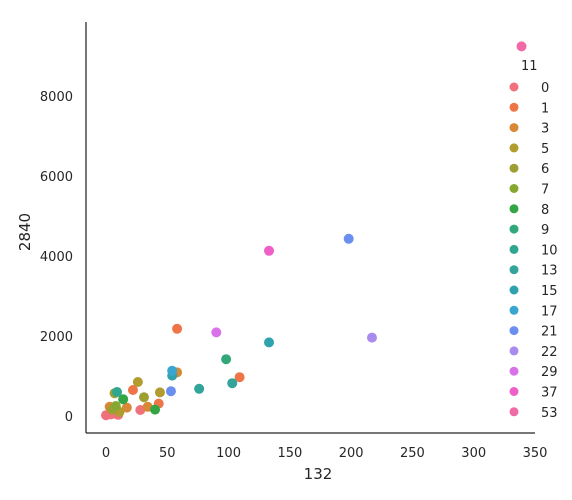 This screenshot has width=572, height=500. What do you see at coordinates (228, 453) in the screenshot?
I see `x-tick-label: 100` at bounding box center [228, 453].